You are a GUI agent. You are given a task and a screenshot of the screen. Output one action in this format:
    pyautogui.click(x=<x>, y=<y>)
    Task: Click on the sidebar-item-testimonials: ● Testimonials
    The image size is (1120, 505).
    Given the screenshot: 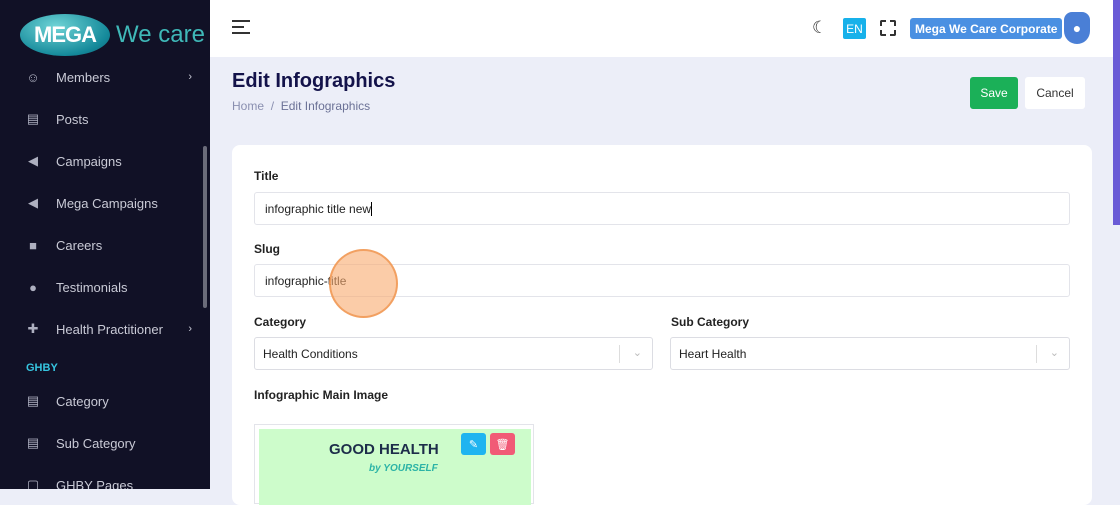 What is the action you would take?
    pyautogui.click(x=105, y=287)
    